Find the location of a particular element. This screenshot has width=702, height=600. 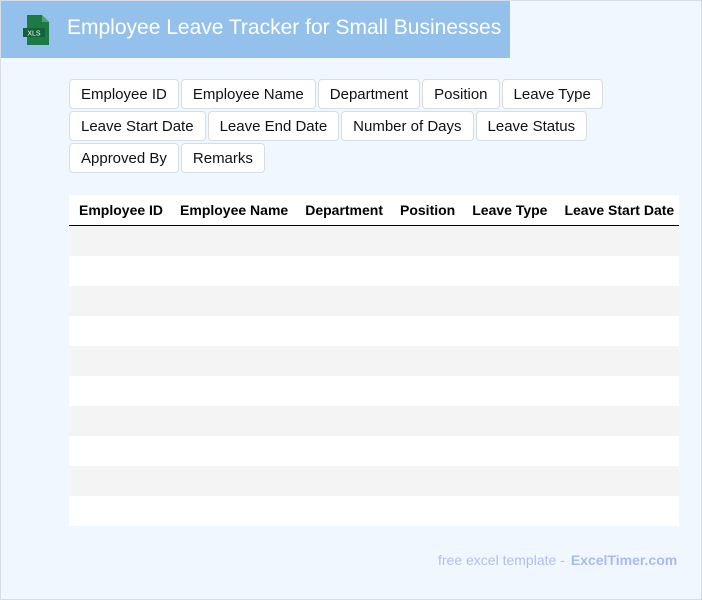

field-chip: Department is located at coordinates (369, 94).